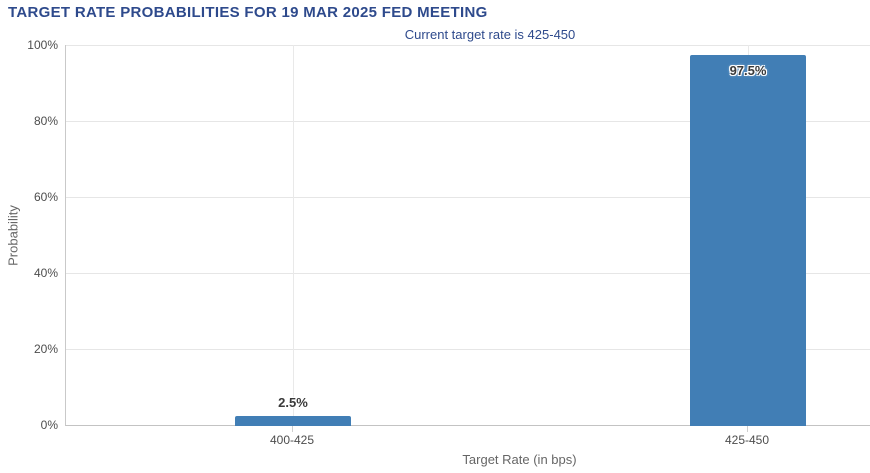  I want to click on y-tick-label: 20%, so click(45, 349).